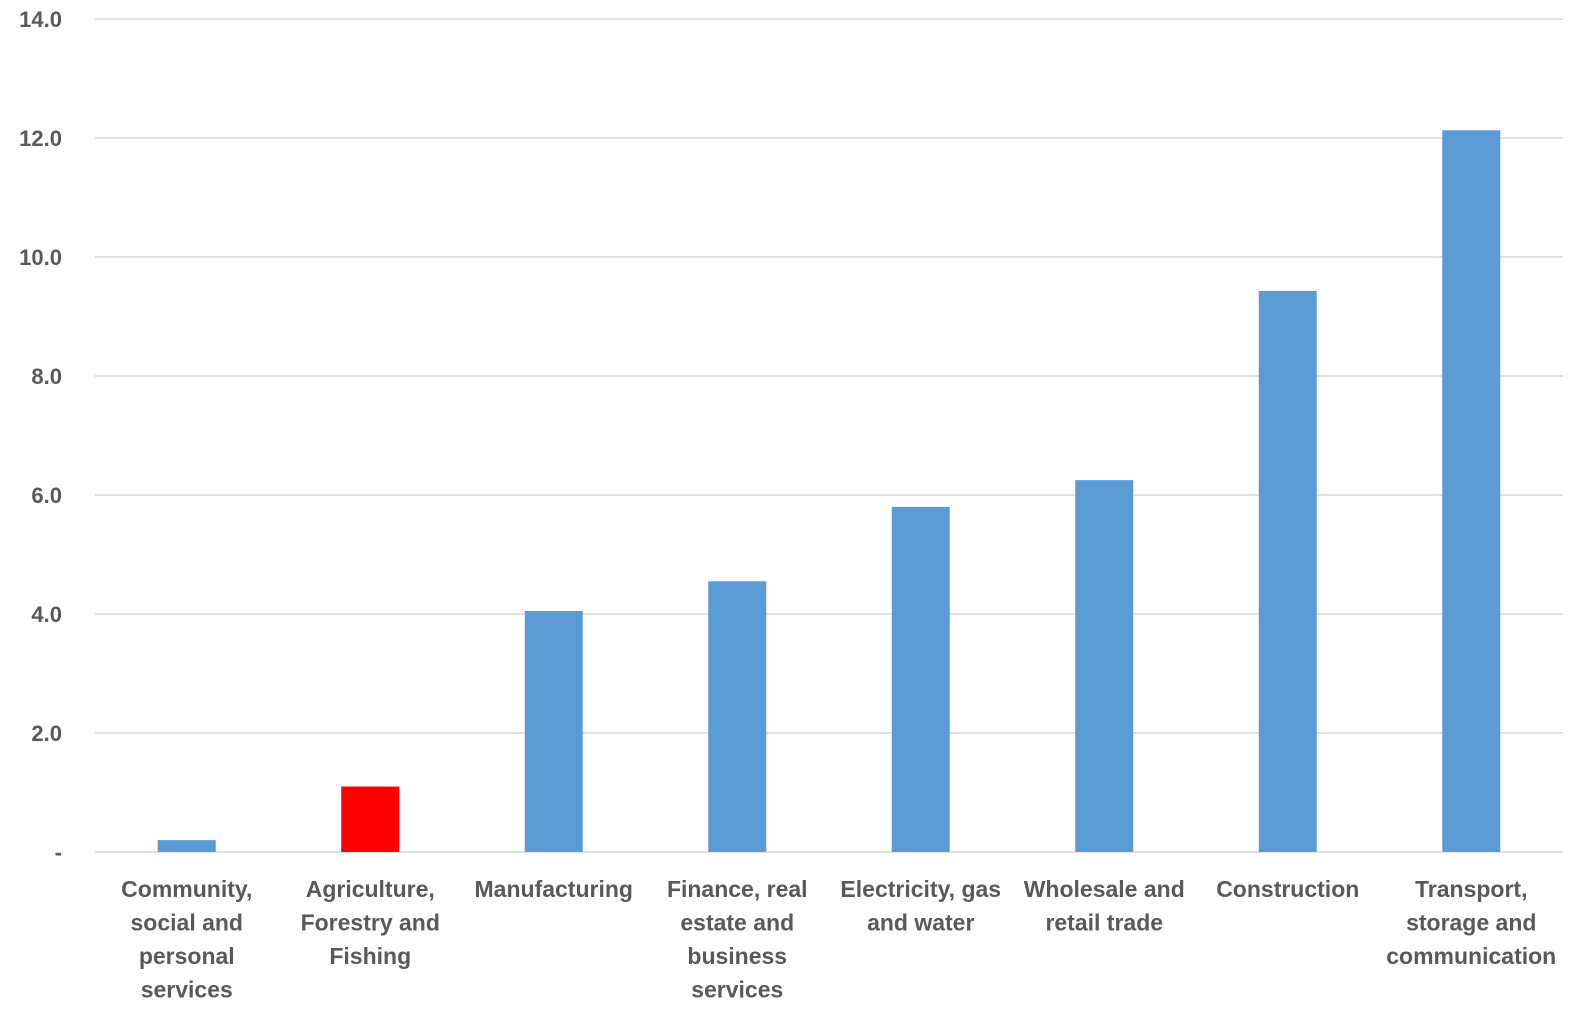 Image resolution: width=1591 pixels, height=1023 pixels. Describe the element at coordinates (737, 939) in the screenshot. I see `x-tick-label: Finance, real estate and business services` at that location.